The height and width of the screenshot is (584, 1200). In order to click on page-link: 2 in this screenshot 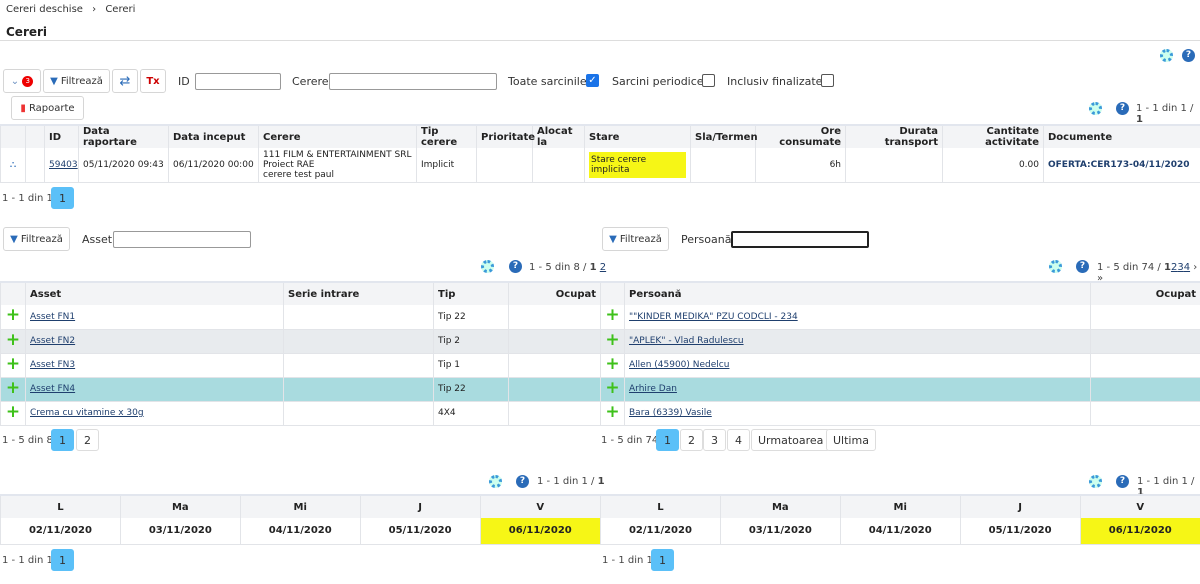, I will do `click(1174, 267)`.